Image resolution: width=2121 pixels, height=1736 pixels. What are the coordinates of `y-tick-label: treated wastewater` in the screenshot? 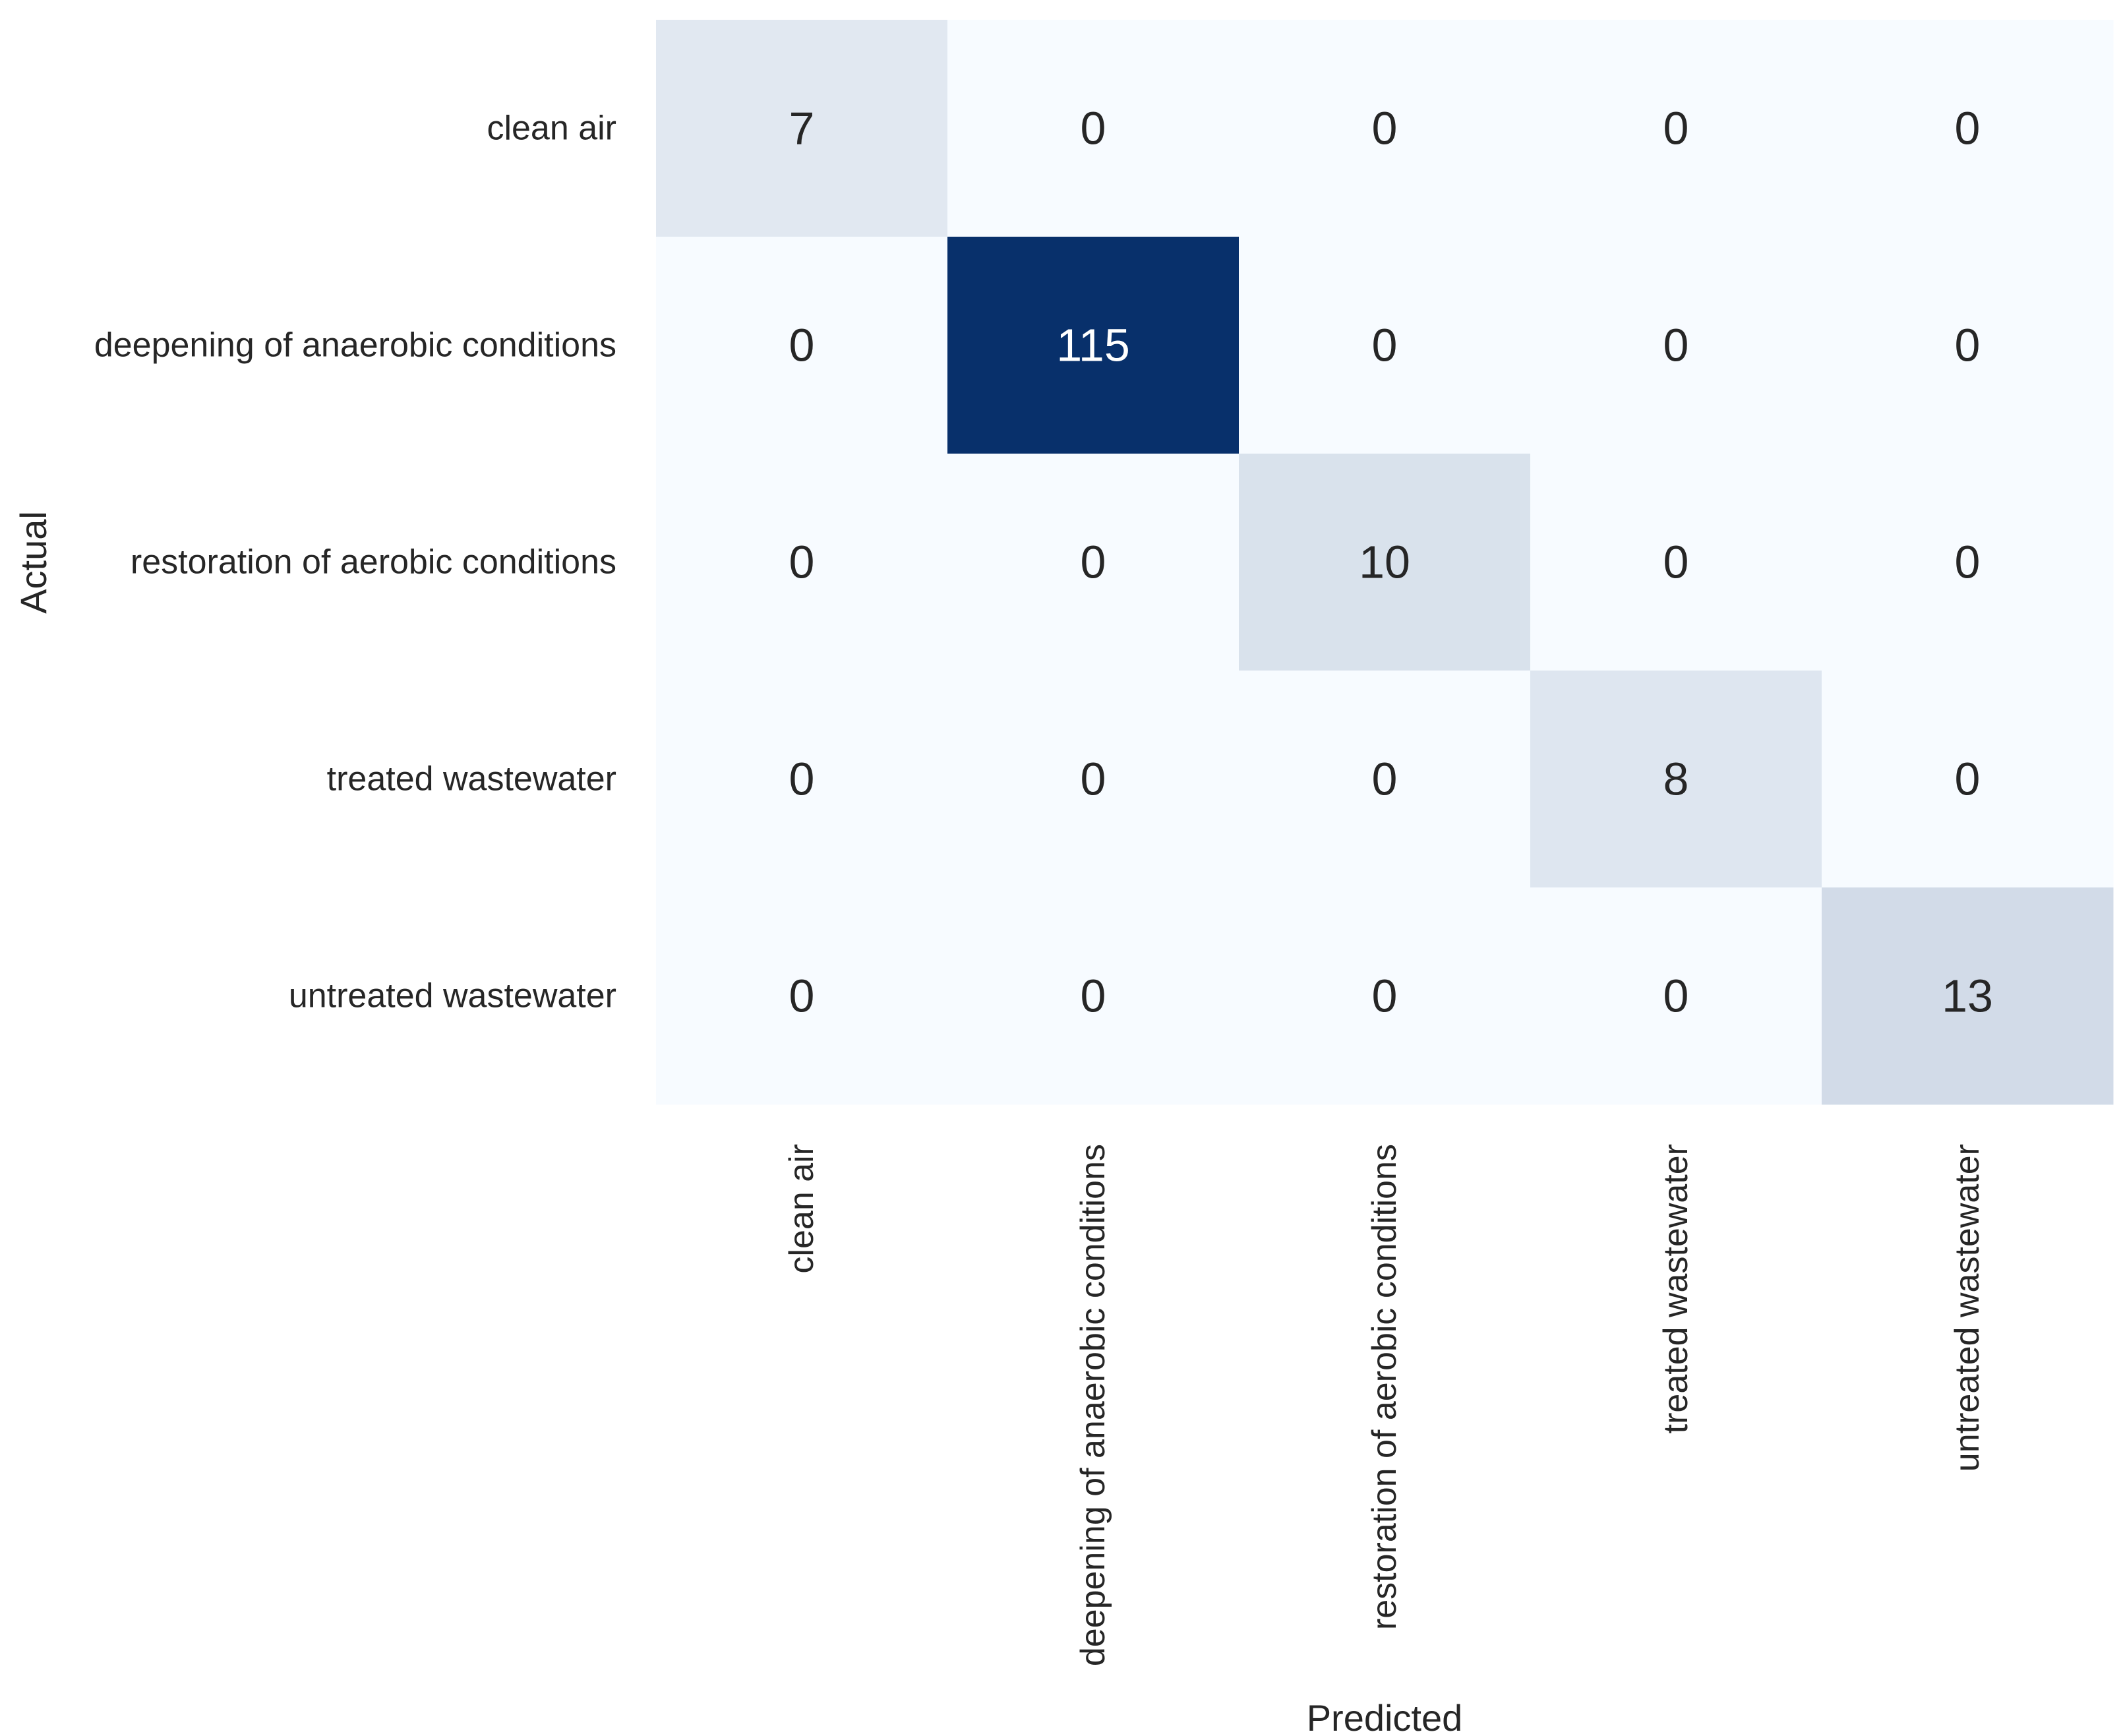 It's located at (471, 779).